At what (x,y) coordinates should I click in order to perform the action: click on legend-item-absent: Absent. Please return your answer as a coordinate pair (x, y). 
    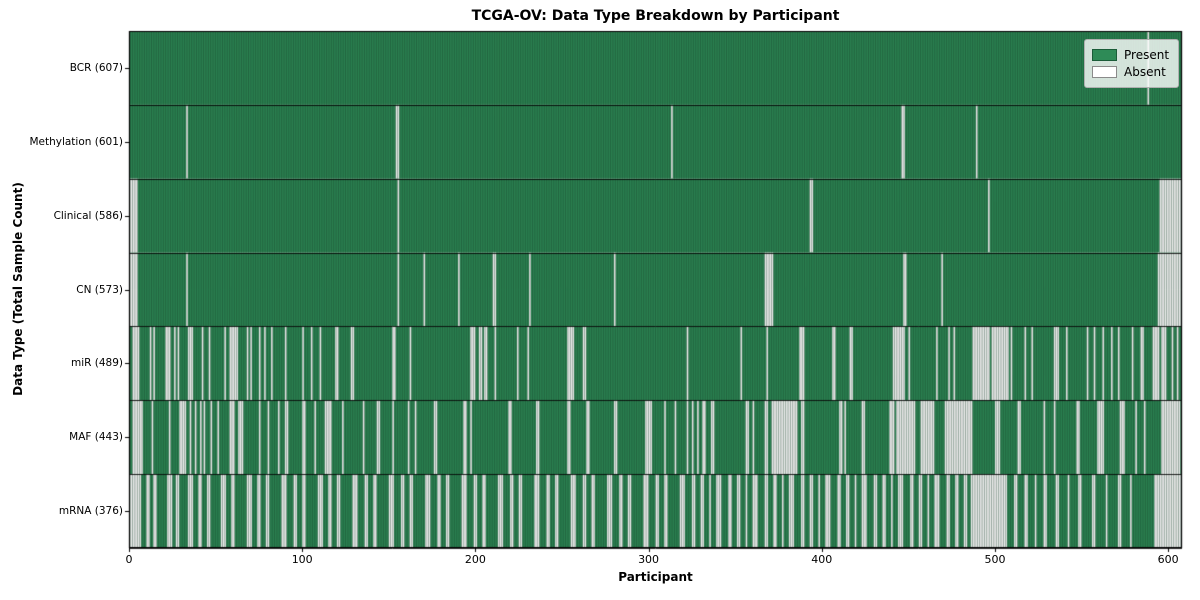
    Looking at the image, I should click on (1130, 72).